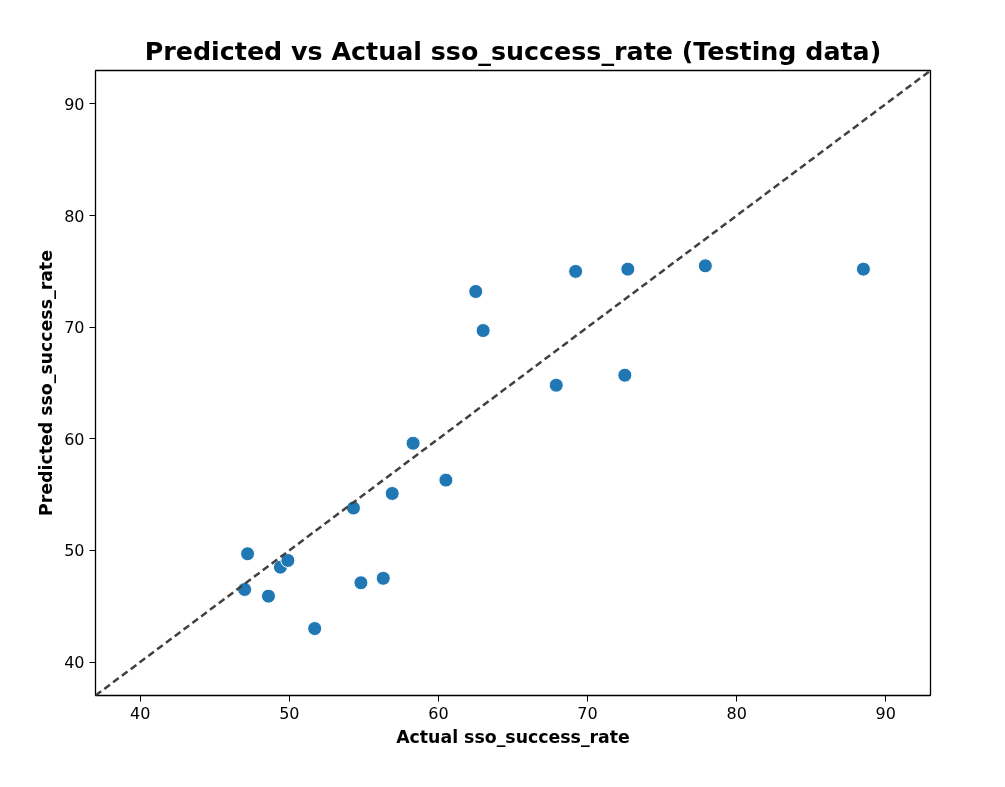 The width and height of the screenshot is (1005, 787). Describe the element at coordinates (438, 713) in the screenshot. I see `x-tick-label: 60` at that location.